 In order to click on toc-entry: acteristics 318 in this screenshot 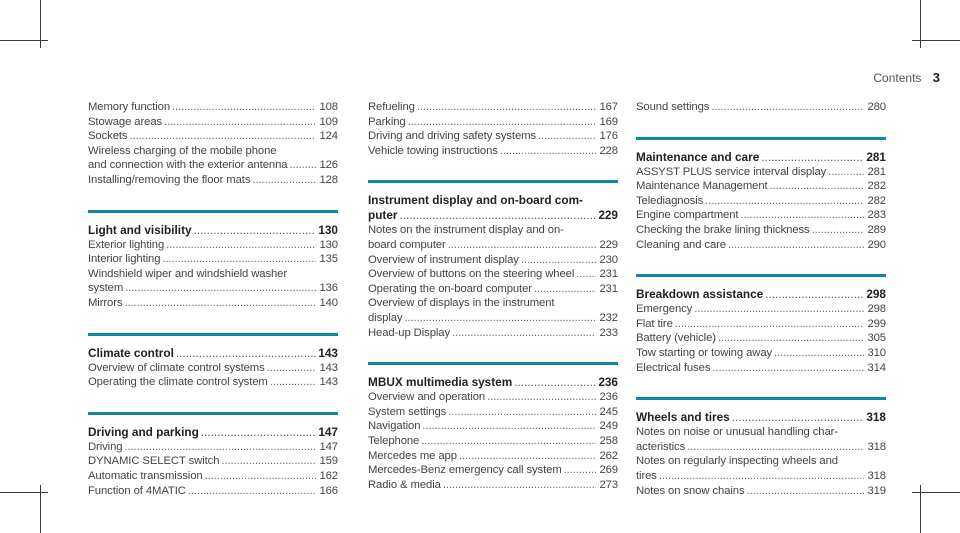, I will do `click(761, 447)`.